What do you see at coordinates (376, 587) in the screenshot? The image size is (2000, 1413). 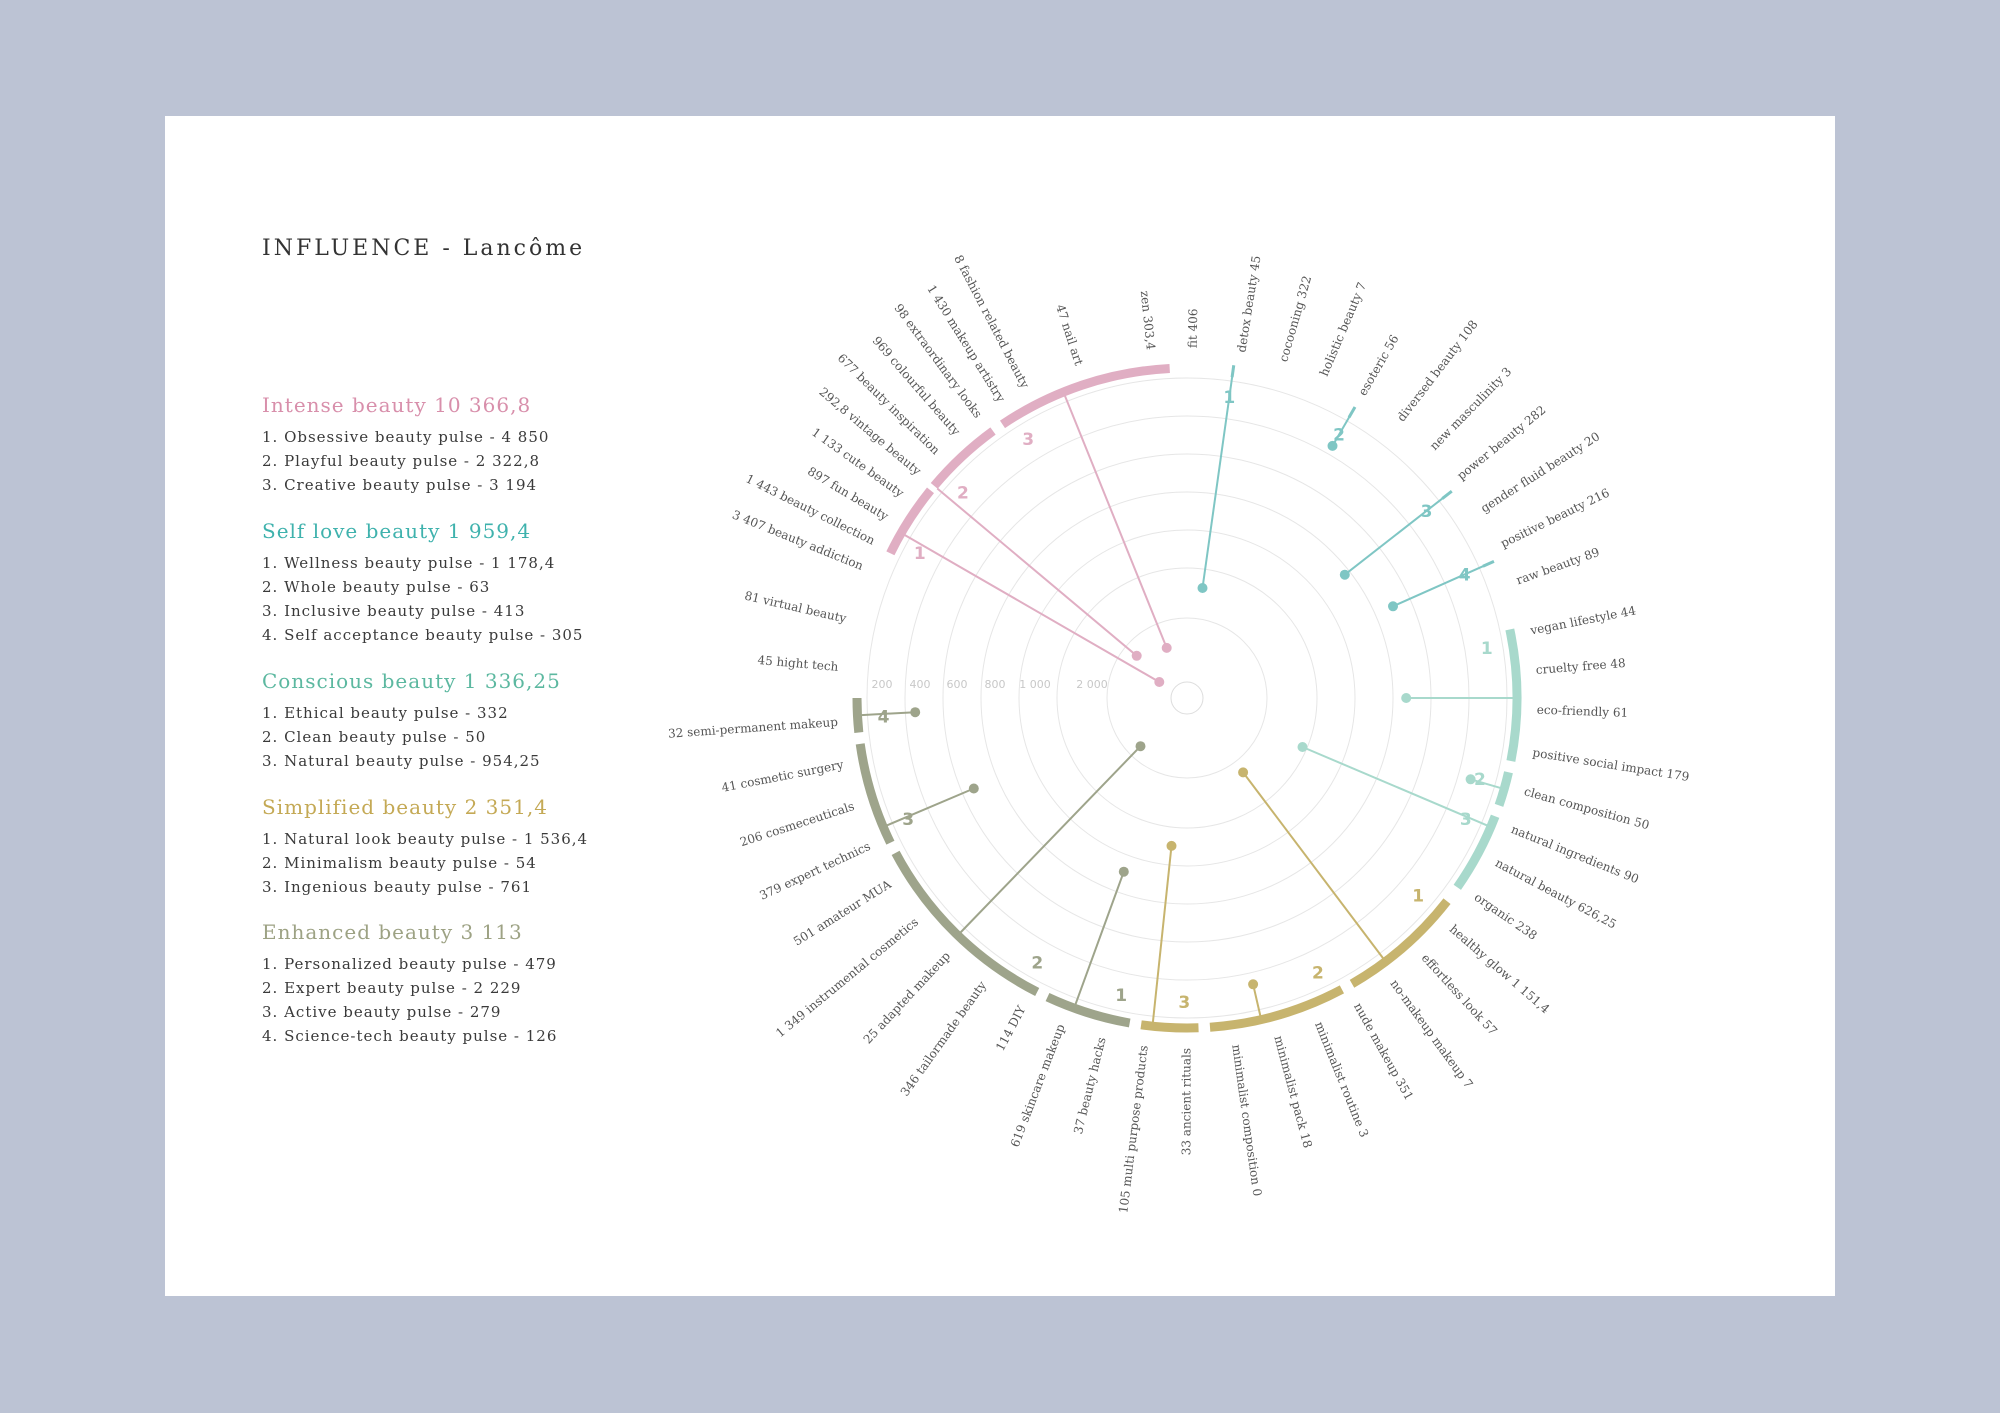 I see `legend-item: 2. Whole beauty pulse - 63` at bounding box center [376, 587].